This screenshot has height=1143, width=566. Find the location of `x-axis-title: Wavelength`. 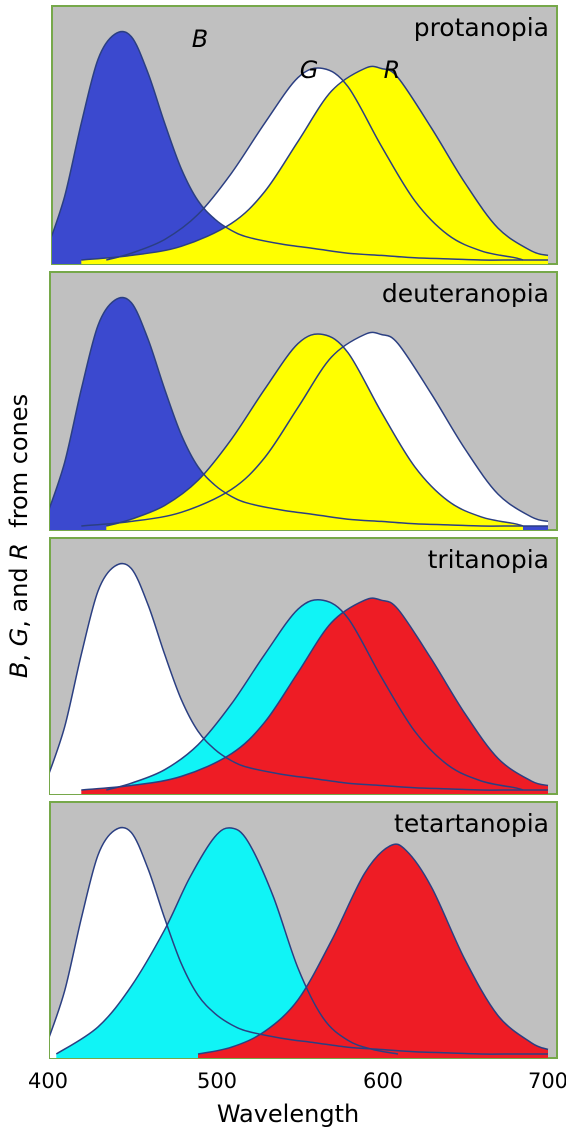

x-axis-title: Wavelength is located at coordinates (288, 1114).